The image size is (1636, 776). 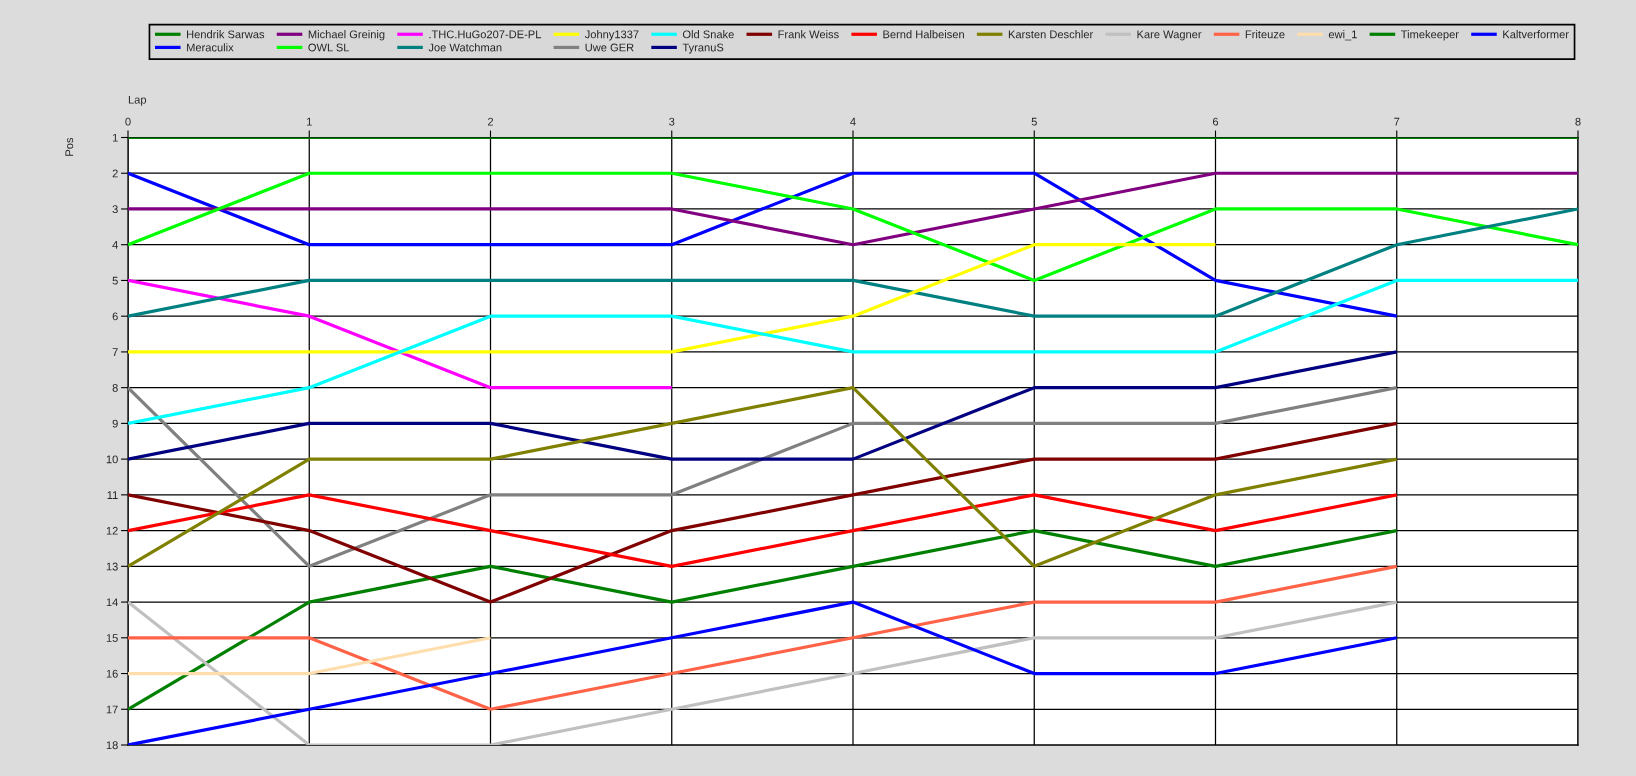 What do you see at coordinates (112, 709) in the screenshot?
I see `y-tick-label: 17` at bounding box center [112, 709].